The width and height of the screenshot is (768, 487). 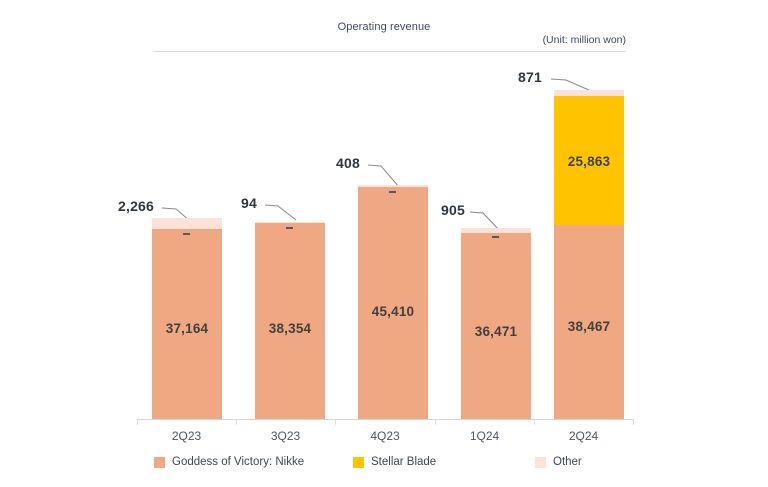 What do you see at coordinates (186, 436) in the screenshot?
I see `x-axis-label-2Q23: 2Q23` at bounding box center [186, 436].